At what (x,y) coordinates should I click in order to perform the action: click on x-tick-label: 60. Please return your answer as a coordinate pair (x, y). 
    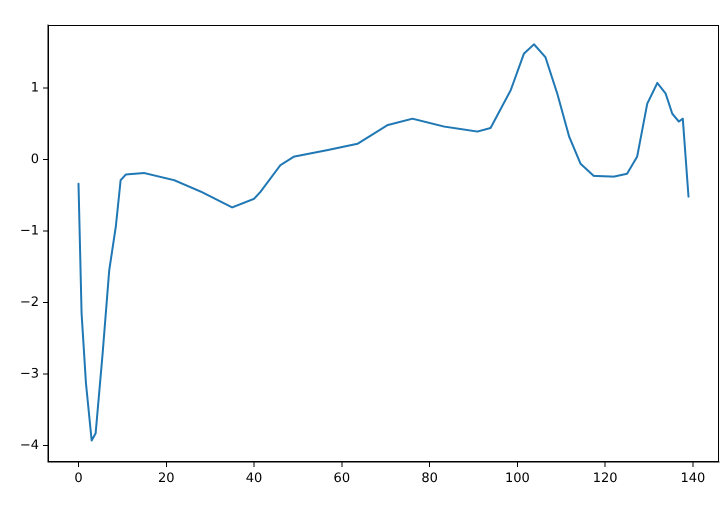
    Looking at the image, I should click on (342, 478).